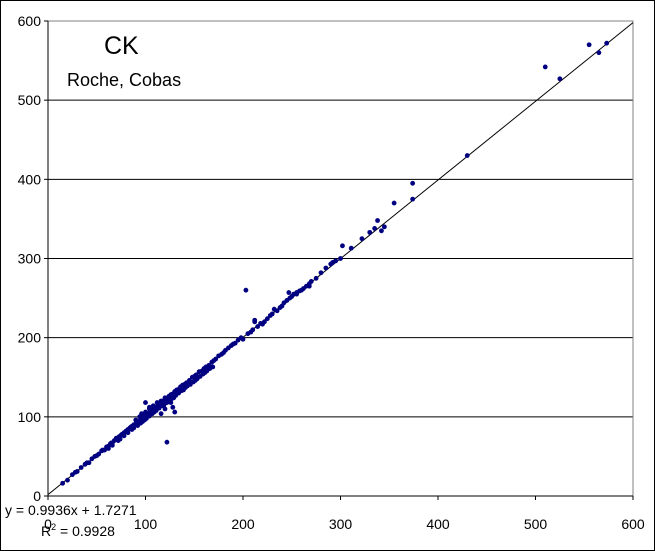  I want to click on x-tick-label-1: 100, so click(146, 524).